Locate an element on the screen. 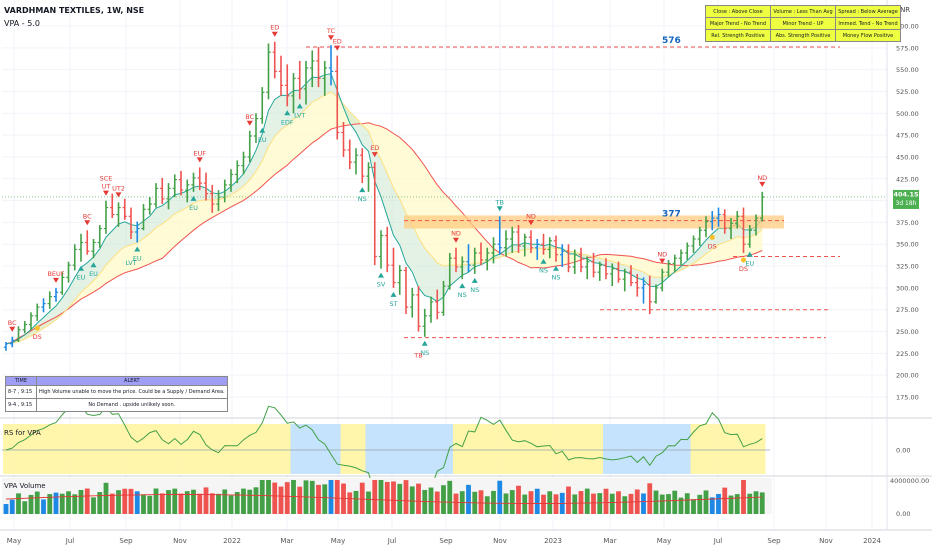  price-axis-tick: 200.00 is located at coordinates (907, 376).